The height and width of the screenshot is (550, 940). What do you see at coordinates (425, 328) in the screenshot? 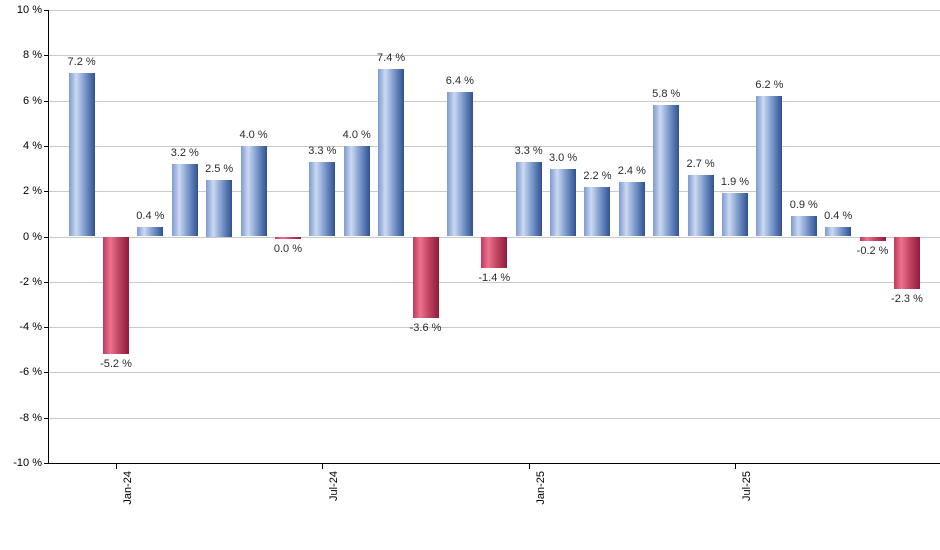
I see `bar-value-label: -3.6 %` at bounding box center [425, 328].